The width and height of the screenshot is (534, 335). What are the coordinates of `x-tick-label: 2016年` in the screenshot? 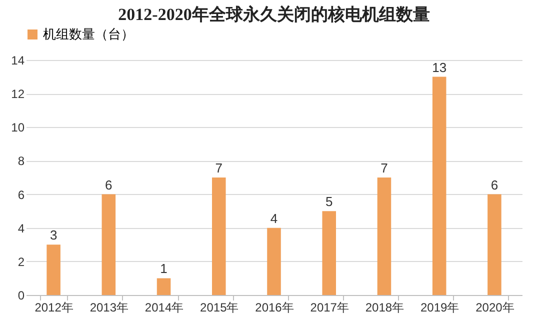 It's located at (274, 307).